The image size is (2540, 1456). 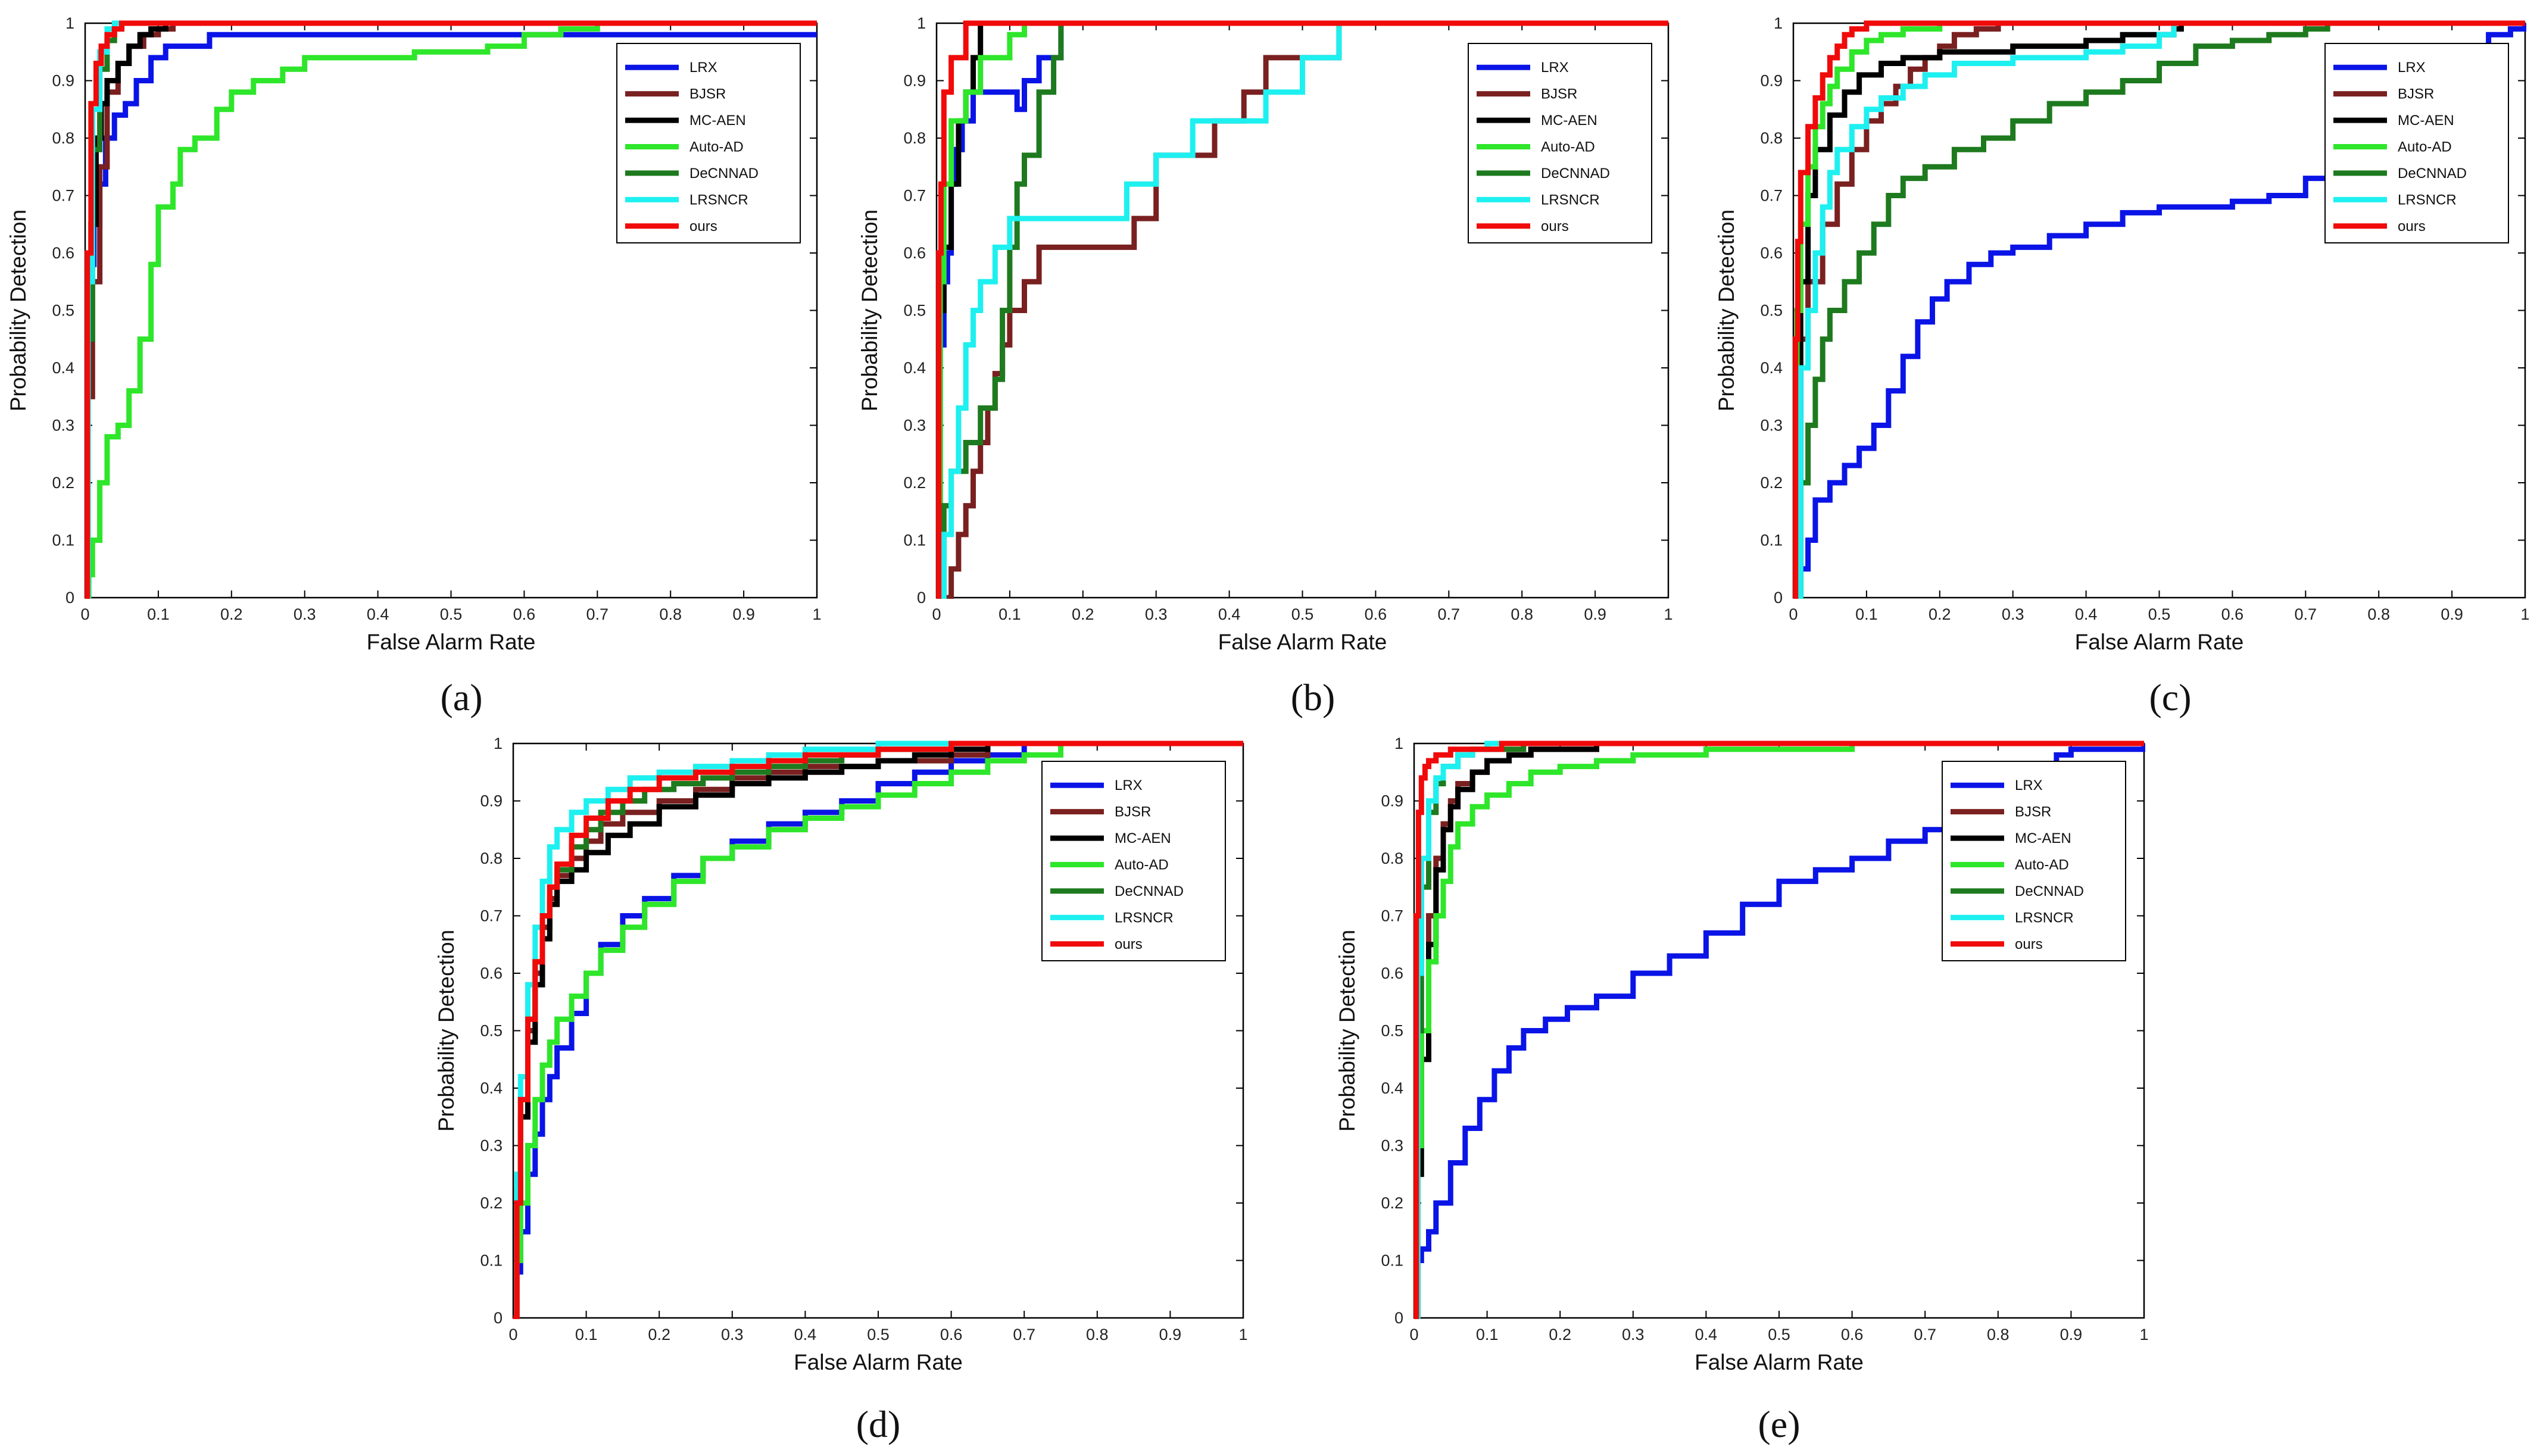 I want to click on panel-caption: (c), so click(x=2170, y=697).